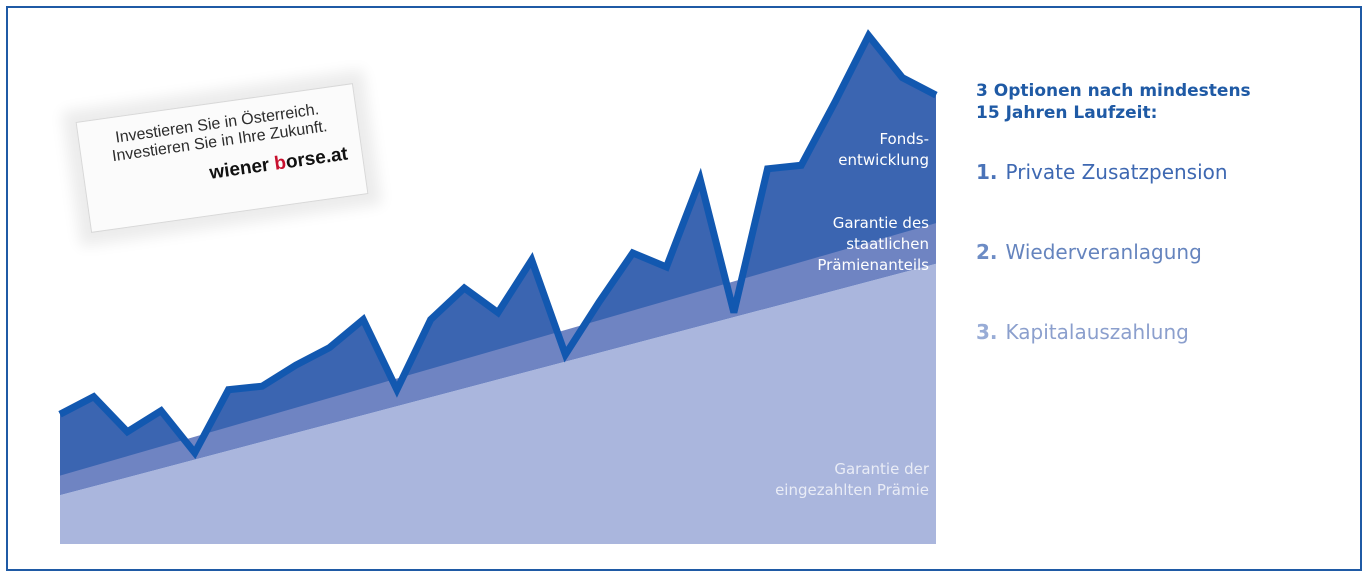  I want to click on fonds-label-line-2: entwicklung, so click(883, 160).